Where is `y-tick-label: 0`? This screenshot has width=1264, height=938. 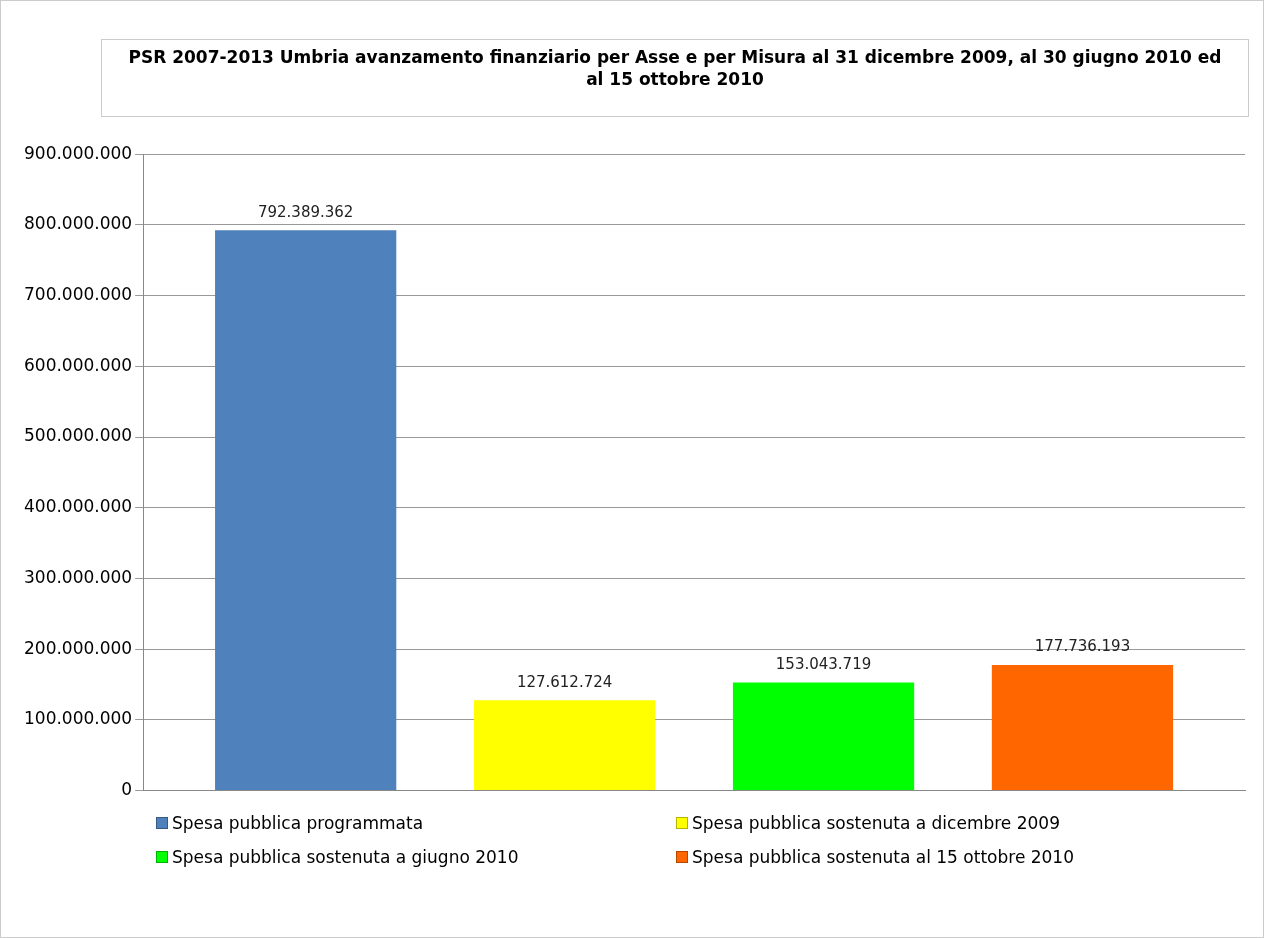 y-tick-label: 0 is located at coordinates (127, 789).